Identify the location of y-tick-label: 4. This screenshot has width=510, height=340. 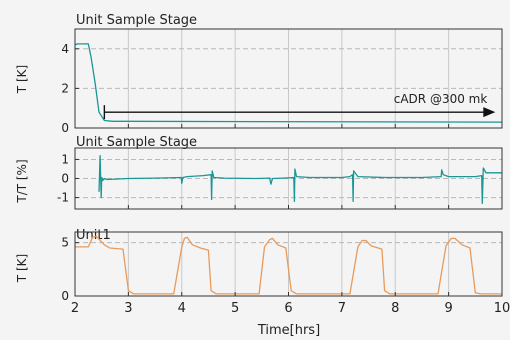
(65, 49).